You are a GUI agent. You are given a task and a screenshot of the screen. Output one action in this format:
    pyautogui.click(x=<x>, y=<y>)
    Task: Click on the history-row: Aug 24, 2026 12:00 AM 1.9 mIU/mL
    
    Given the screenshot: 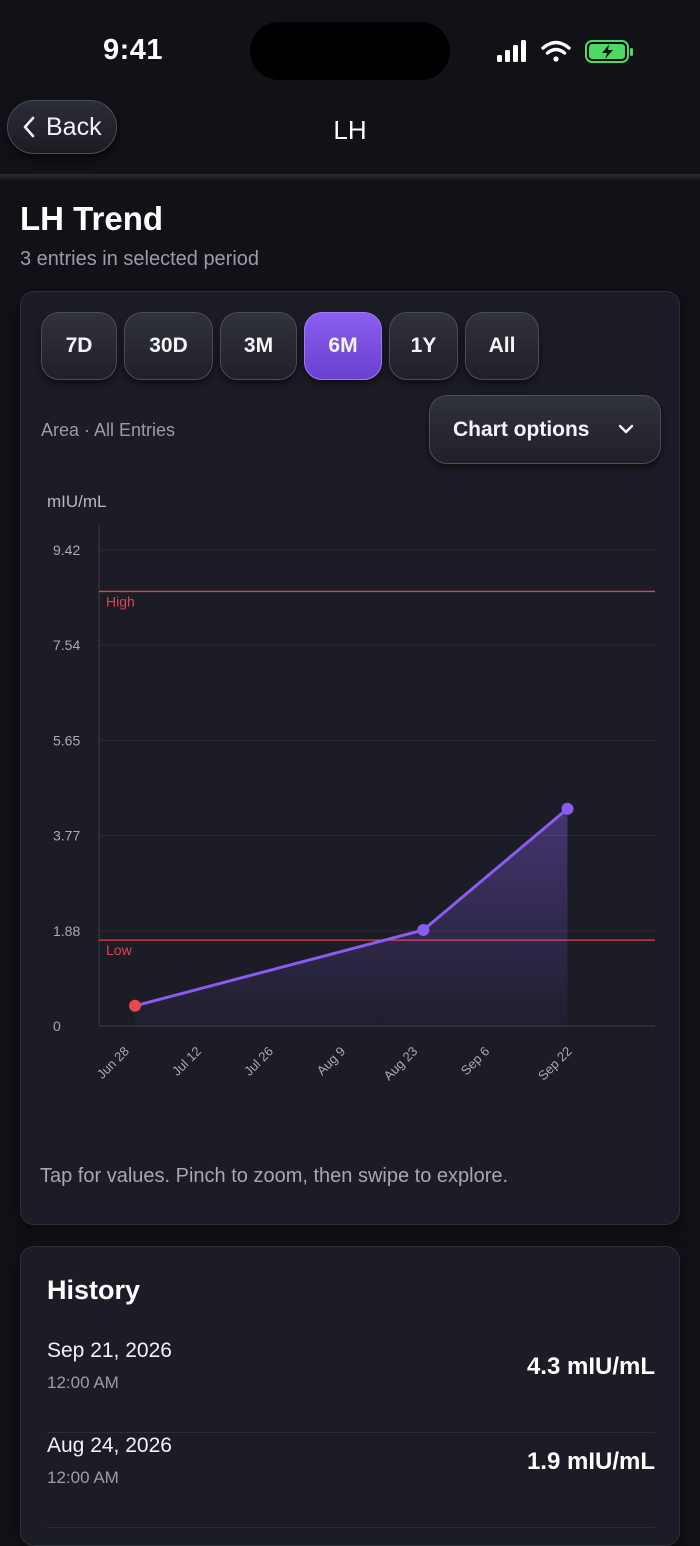 What is the action you would take?
    pyautogui.click(x=351, y=1481)
    